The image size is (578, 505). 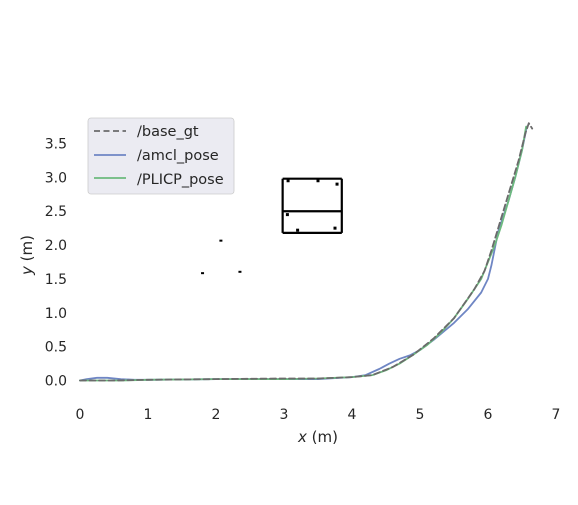 What do you see at coordinates (180, 180) in the screenshot?
I see `legend-label-plicp-pose: /PLICP_pose` at bounding box center [180, 180].